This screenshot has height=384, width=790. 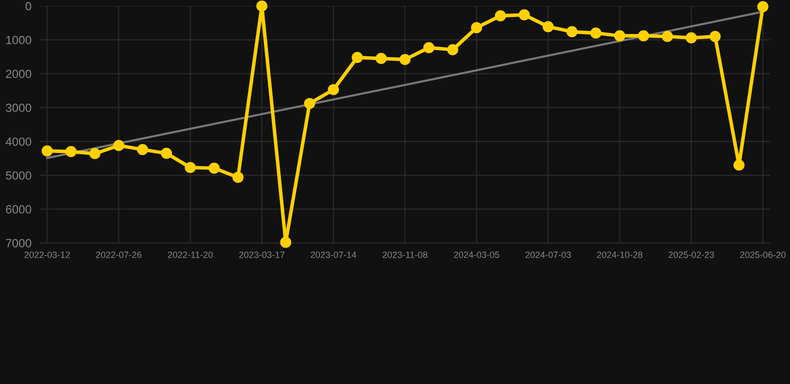 What do you see at coordinates (19, 243) in the screenshot?
I see `y-tick-label: 7000` at bounding box center [19, 243].